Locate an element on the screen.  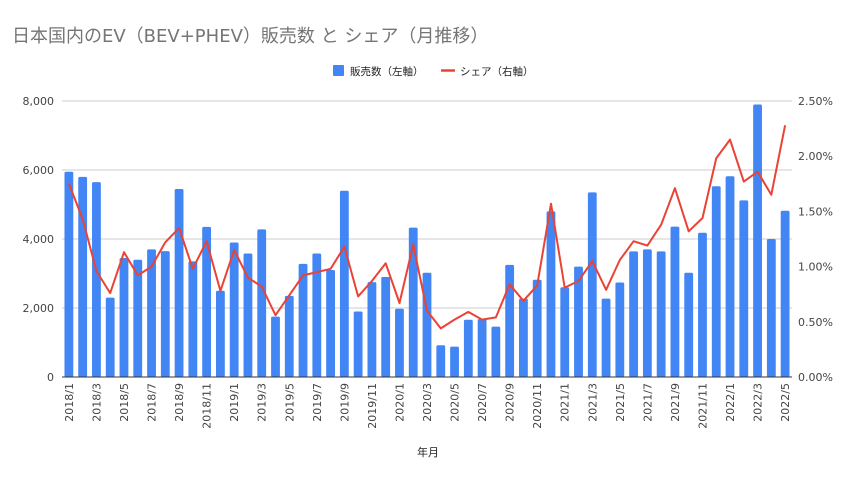
y-left-tick-label: 8,000 is located at coordinates (39, 101).